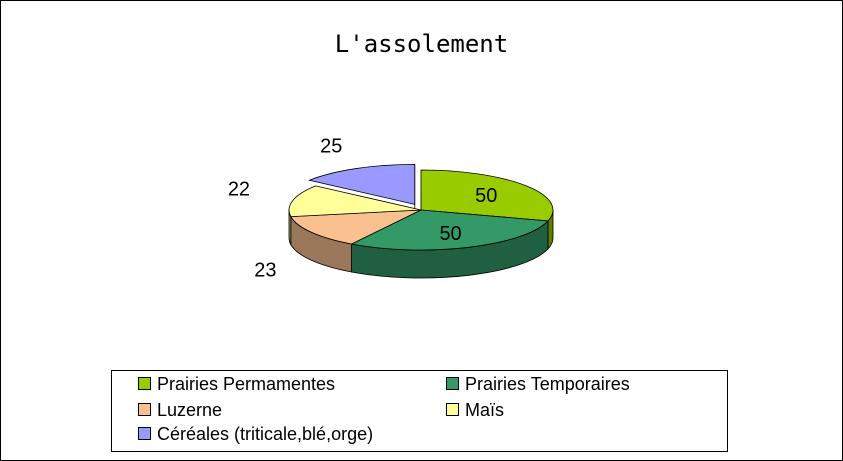 The width and height of the screenshot is (843, 461). I want to click on legend-item-mais: Maïs, so click(475, 410).